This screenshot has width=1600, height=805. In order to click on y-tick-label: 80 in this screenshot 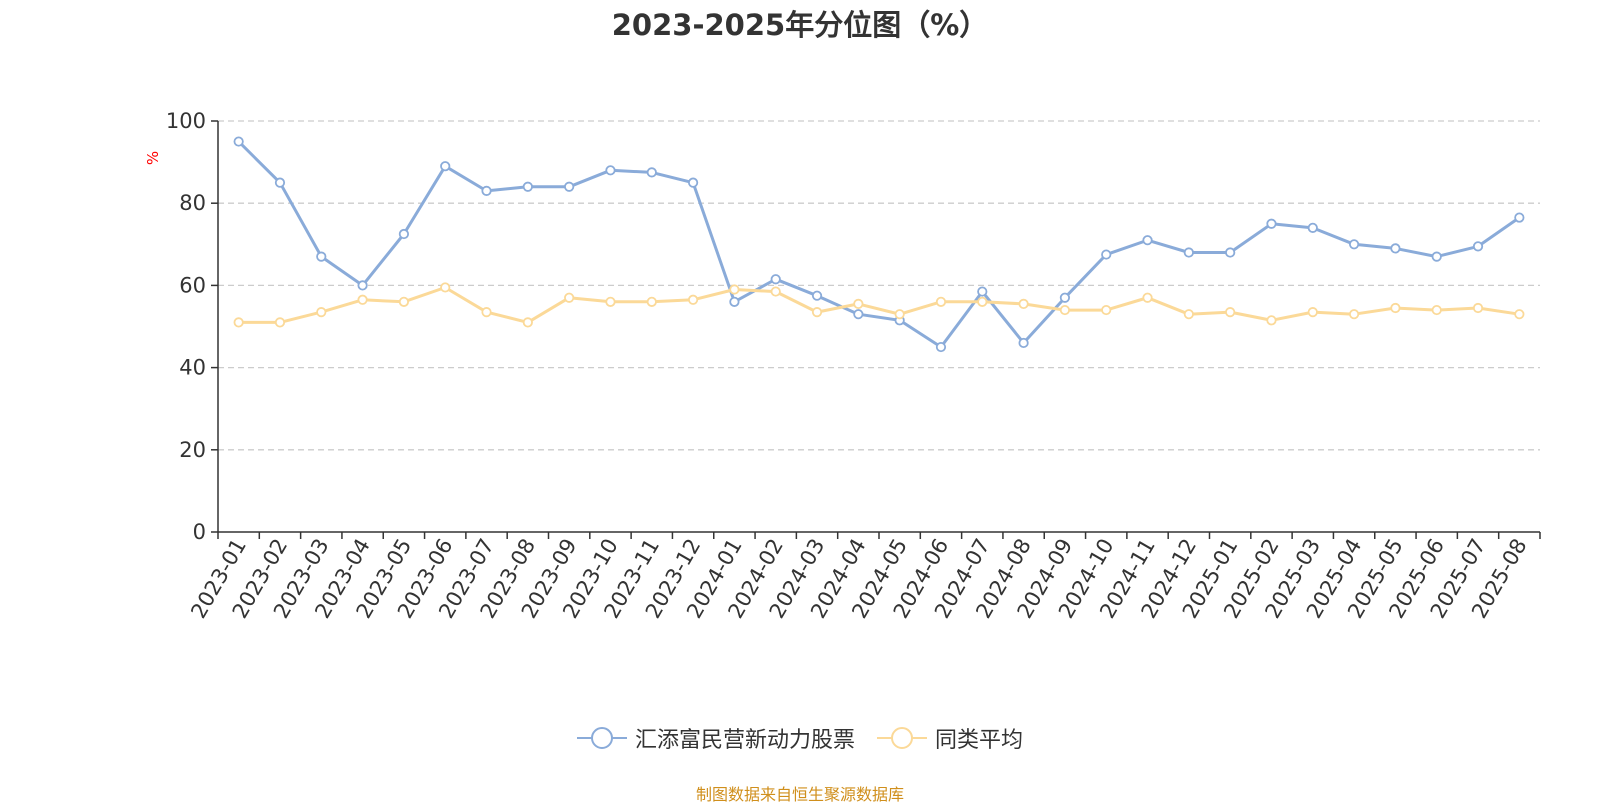, I will do `click(192, 203)`.